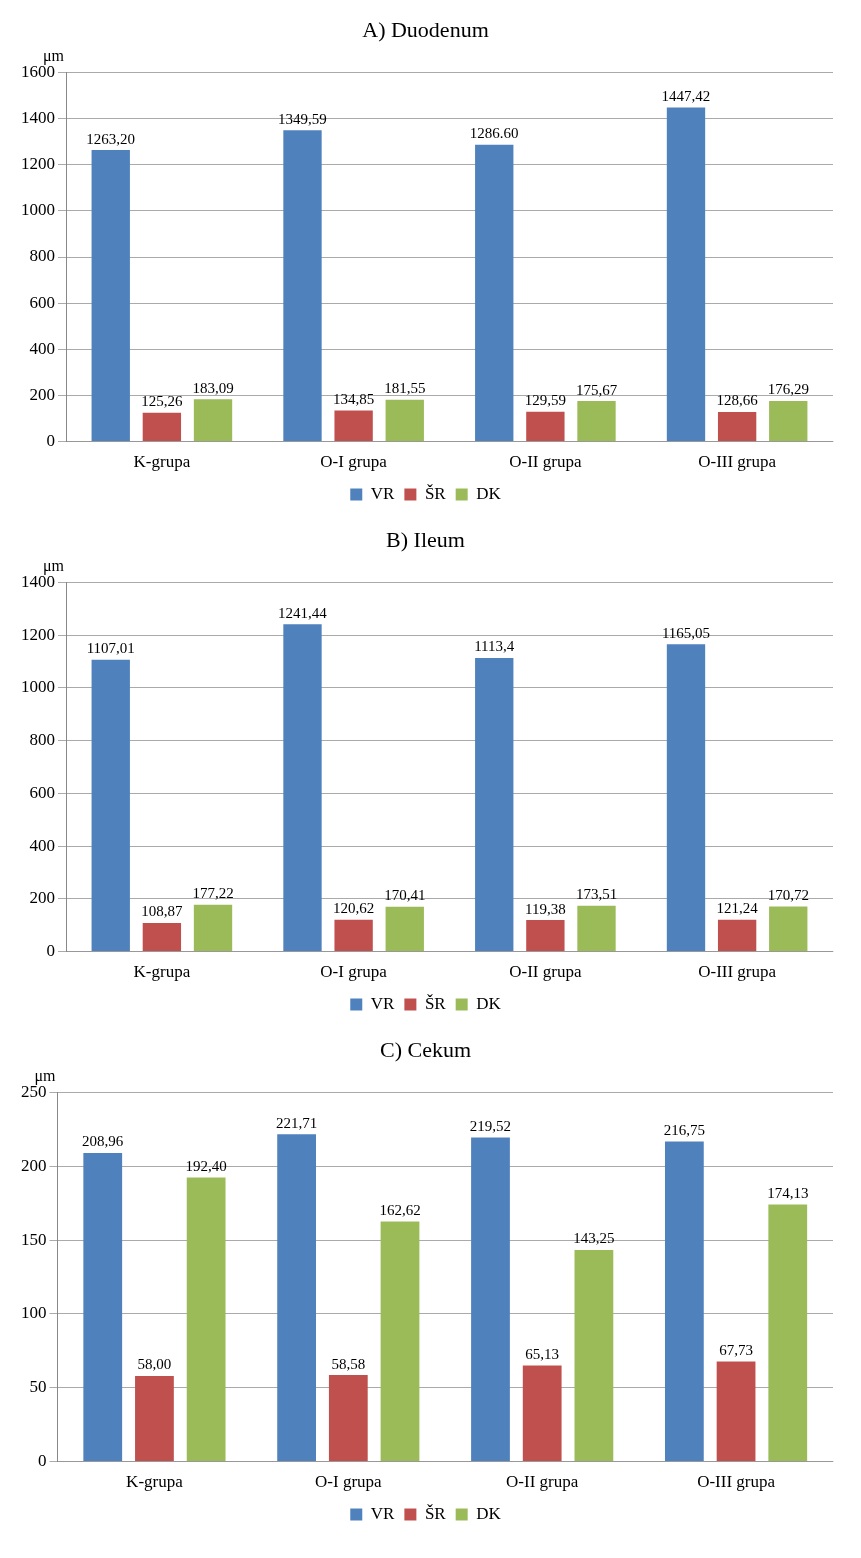  I want to click on data-label: 1349,59, so click(302, 118).